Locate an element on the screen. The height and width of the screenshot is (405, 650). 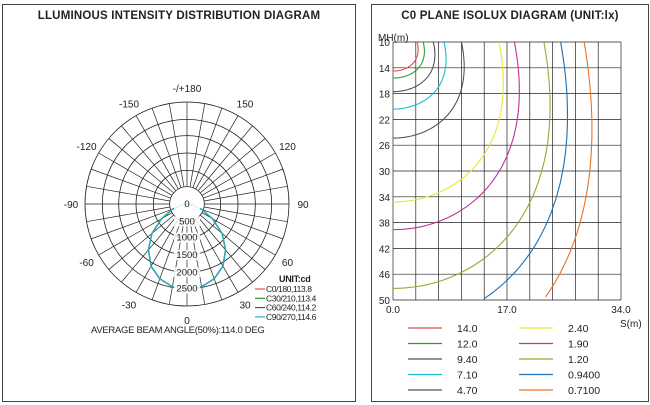
polar-legend-label: C90/270,114.6 is located at coordinates (291, 317).